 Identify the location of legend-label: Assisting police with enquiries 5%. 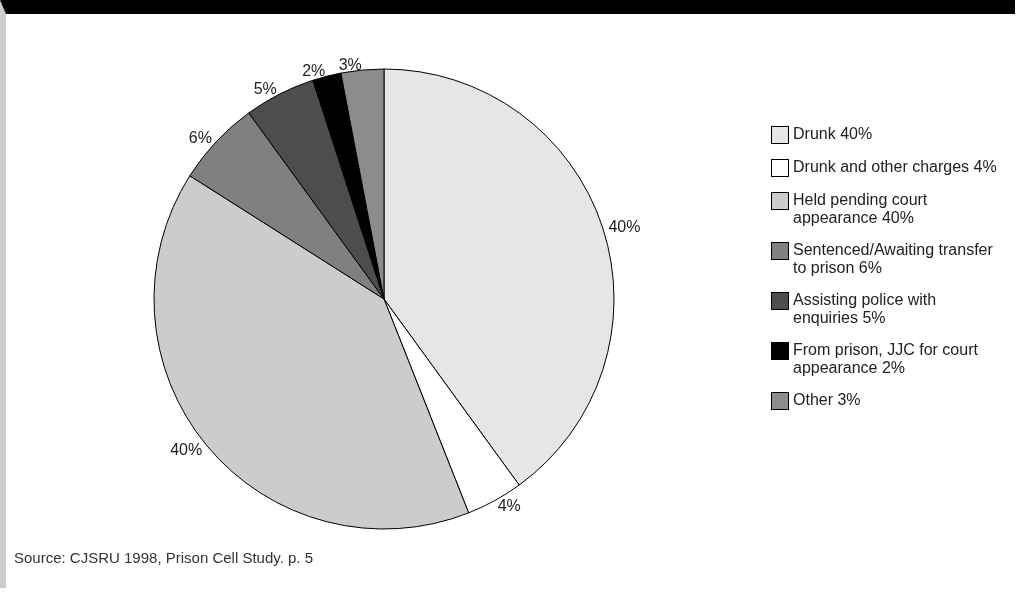
(865, 308).